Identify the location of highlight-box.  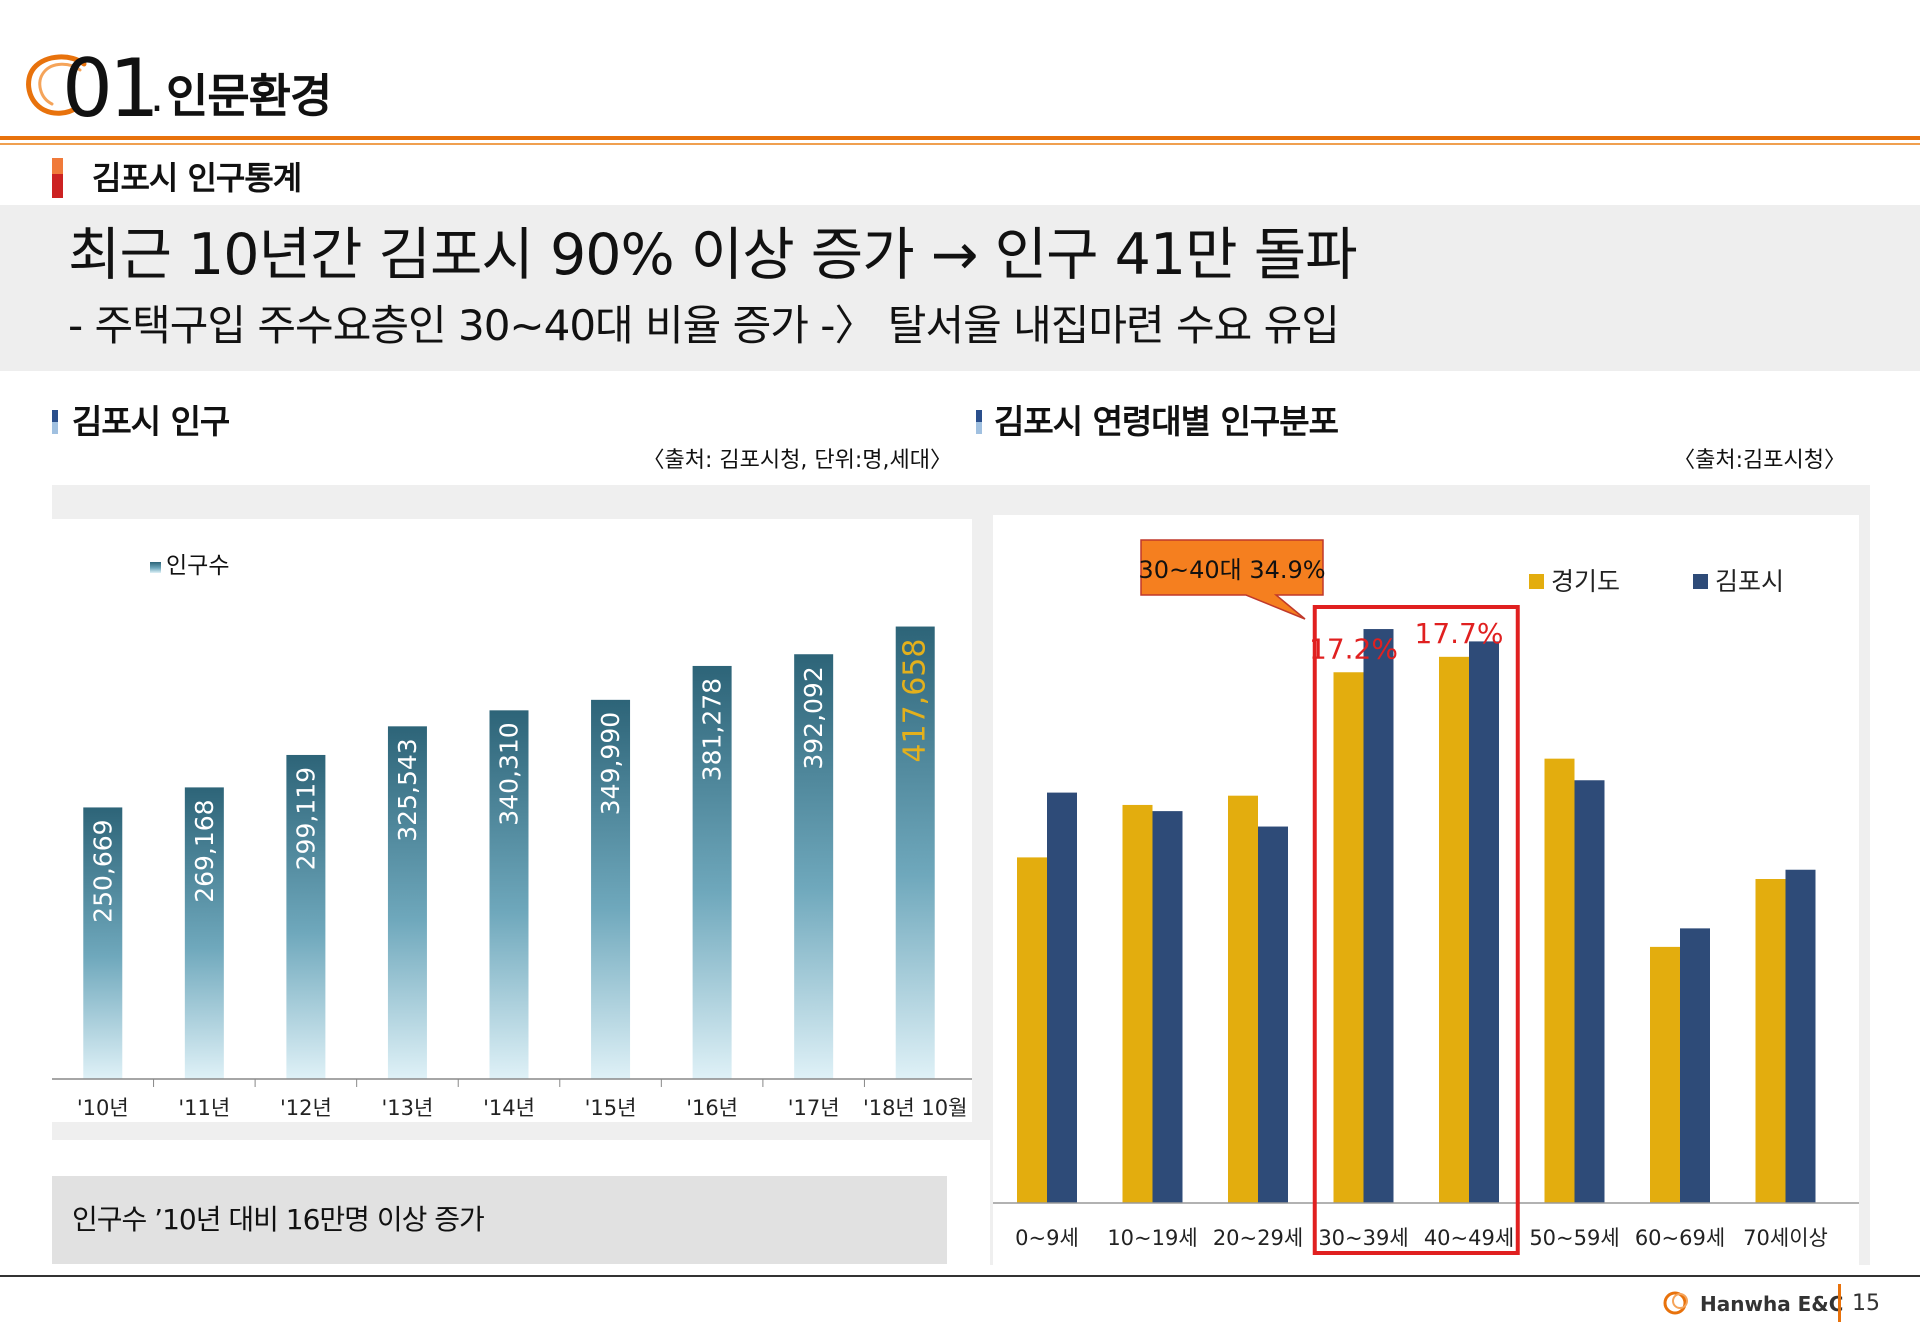
(1416, 930).